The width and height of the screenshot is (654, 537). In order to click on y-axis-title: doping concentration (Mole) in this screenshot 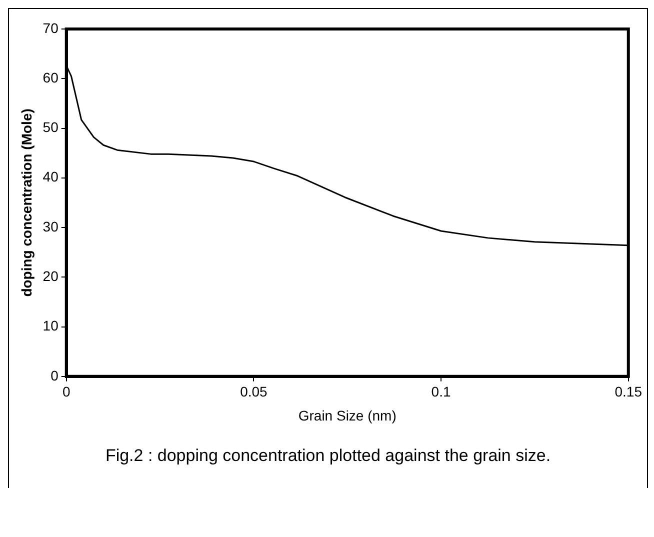, I will do `click(26, 202)`.